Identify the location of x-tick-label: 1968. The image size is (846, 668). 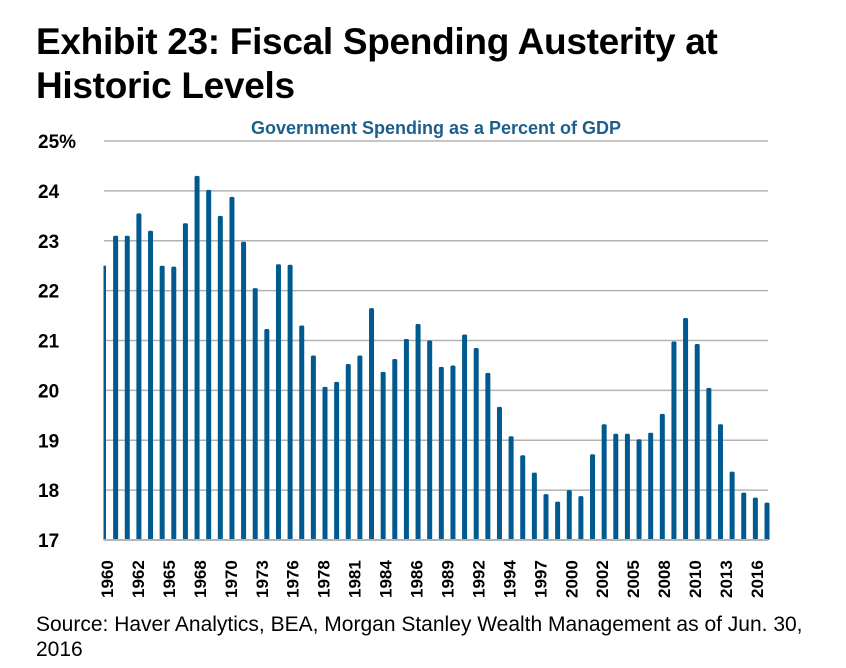
(200, 579).